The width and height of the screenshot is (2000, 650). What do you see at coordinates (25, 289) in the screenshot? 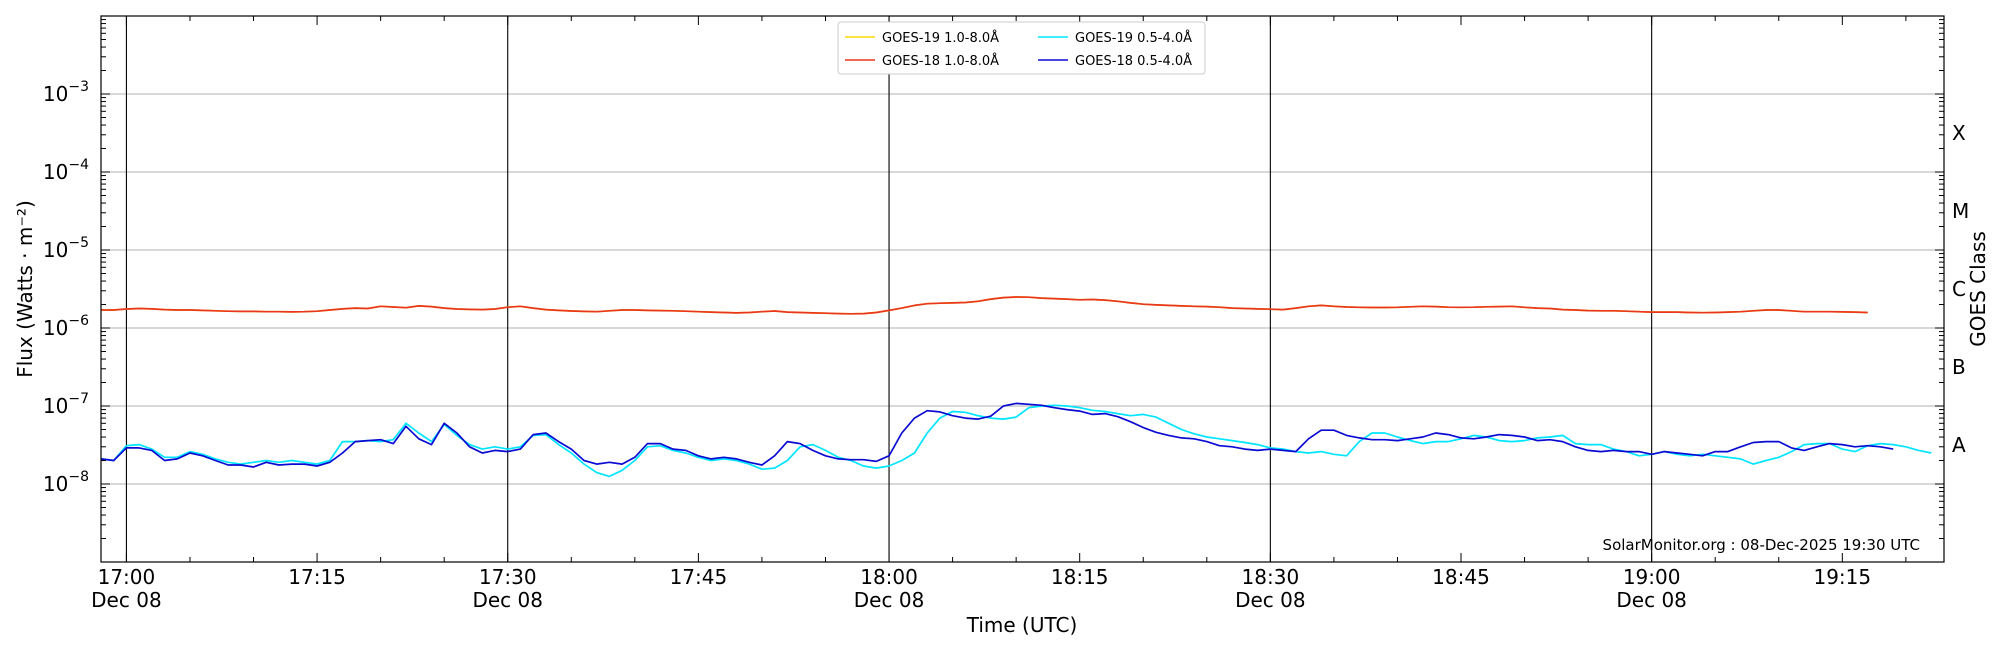
I see `y-axis-title: Flux (Watts · m⁻²)` at bounding box center [25, 289].